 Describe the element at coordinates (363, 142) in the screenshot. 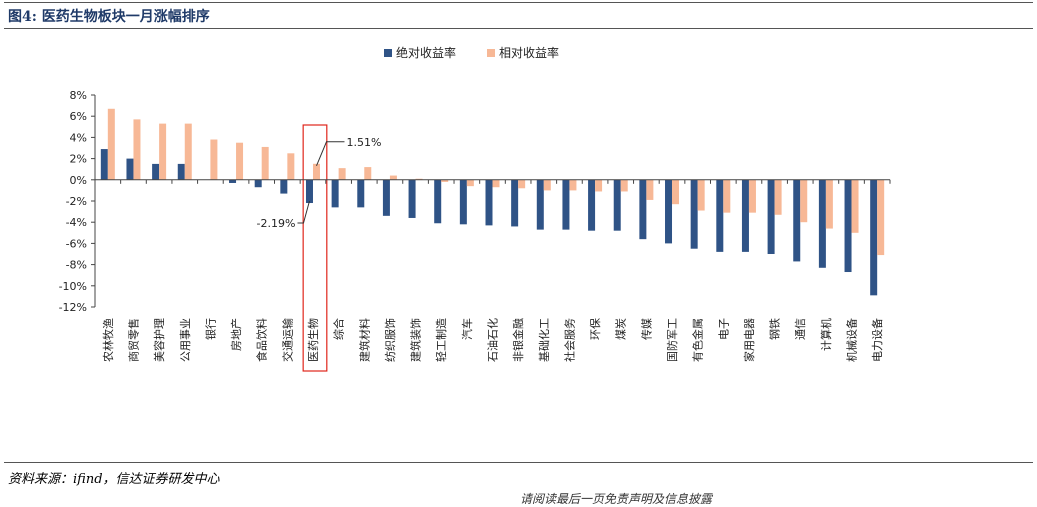

I see `annotation-label: 1.51%` at that location.